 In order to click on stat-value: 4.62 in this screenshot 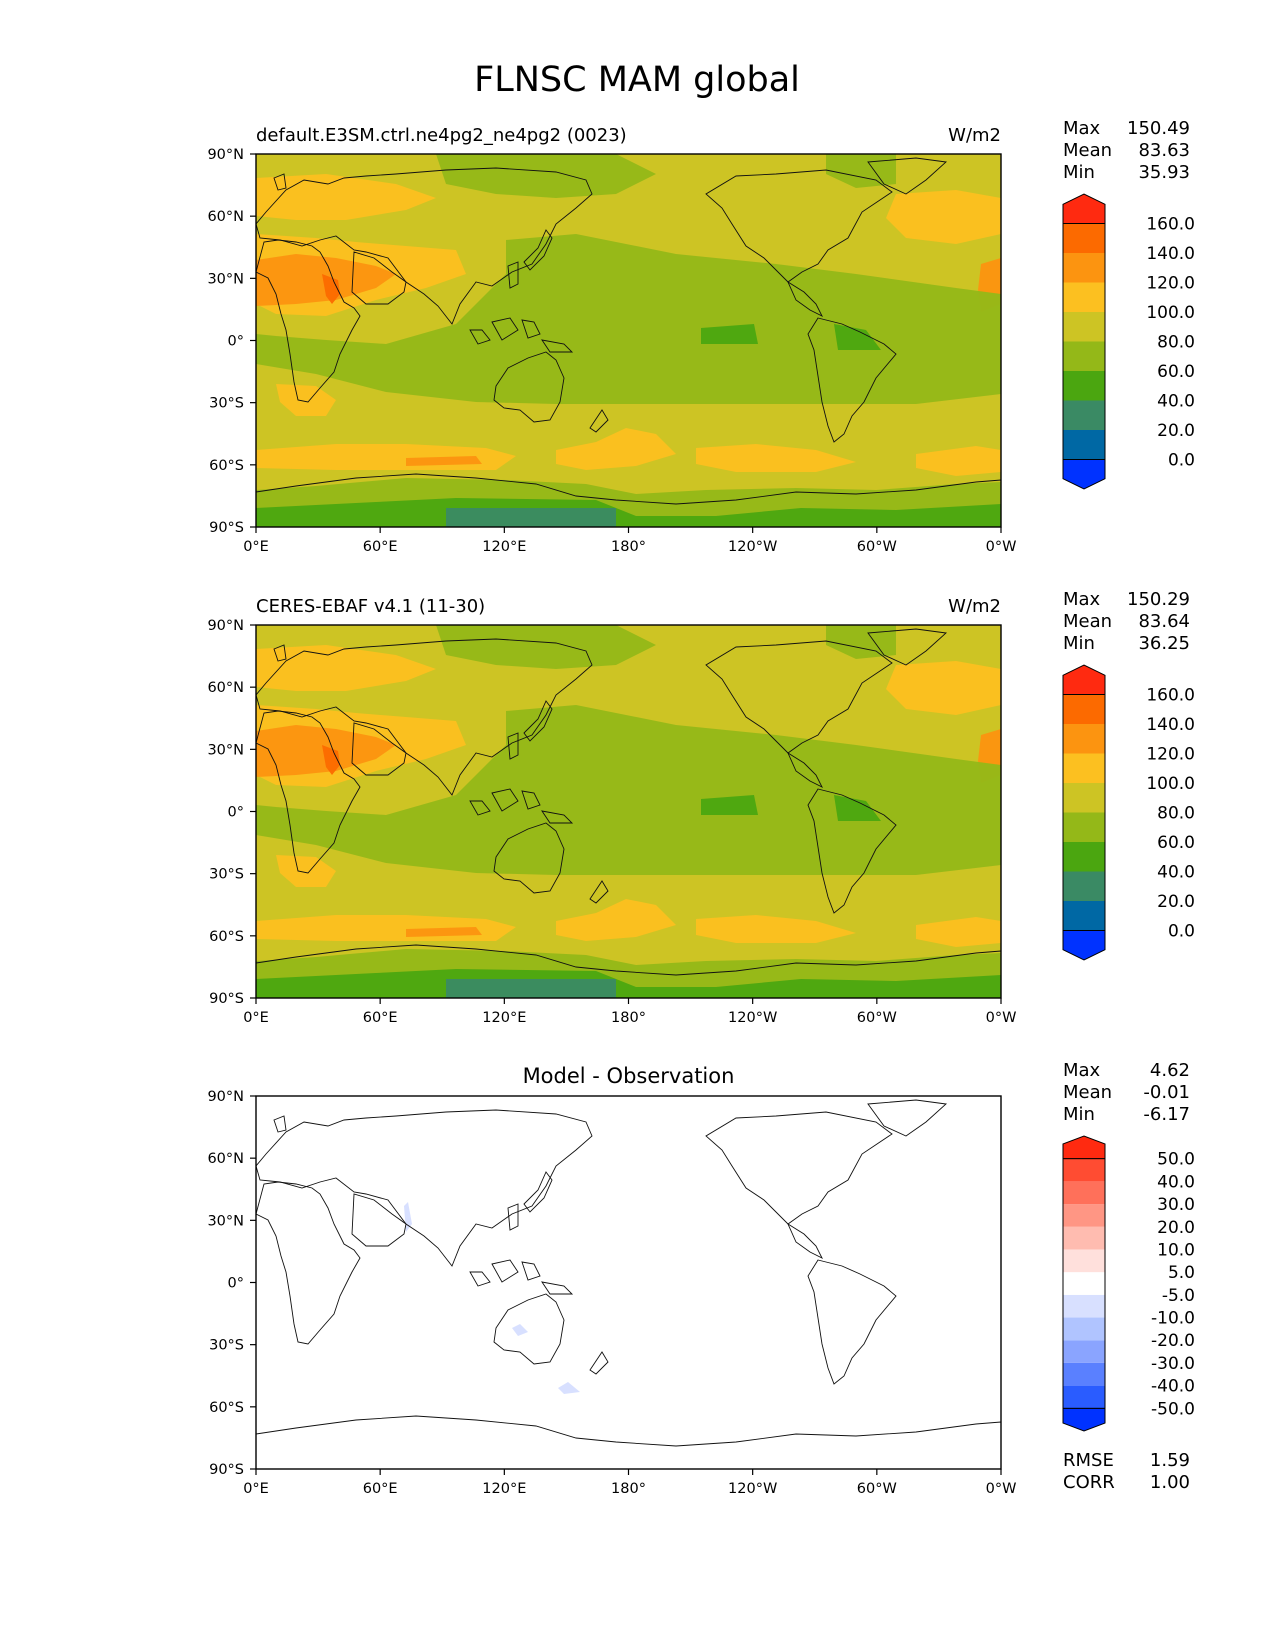, I will do `click(1170, 1070)`.